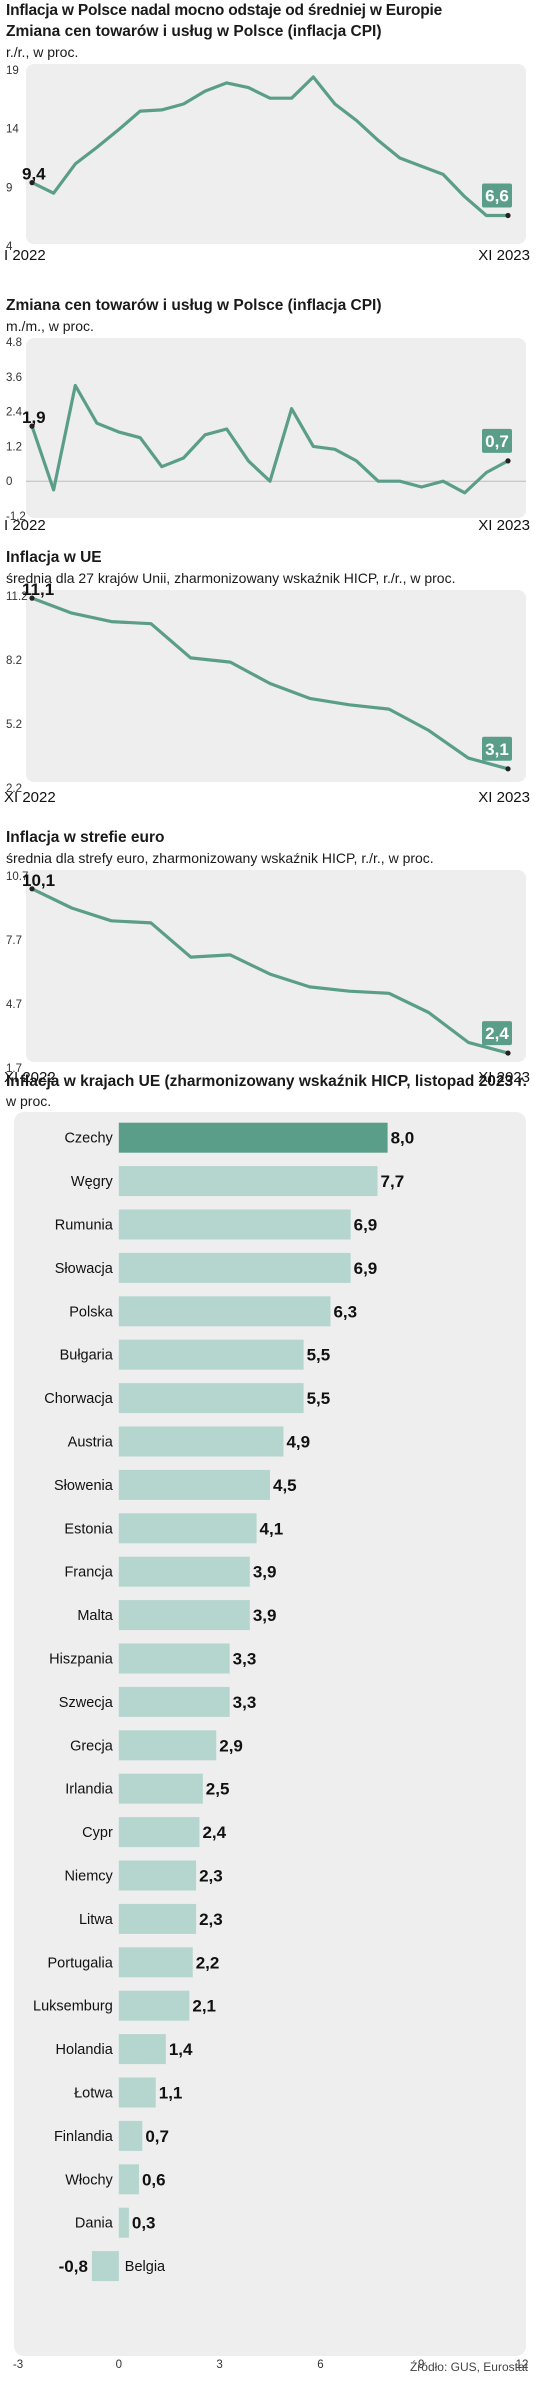  Describe the element at coordinates (84, 2137) in the screenshot. I see `category-label: Finlandia` at that location.